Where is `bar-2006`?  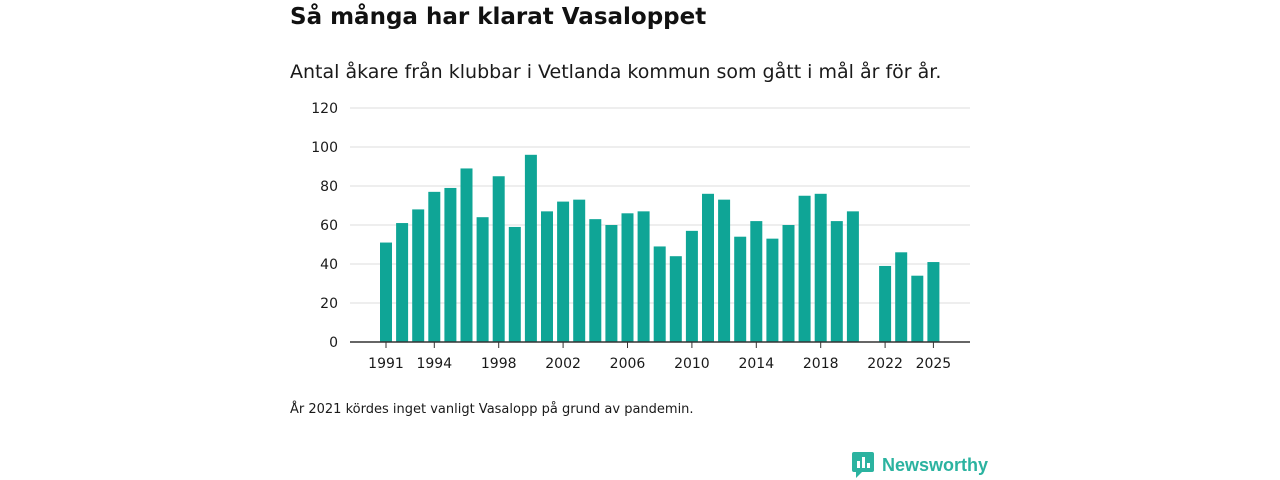
bar-2006 is located at coordinates (627, 277).